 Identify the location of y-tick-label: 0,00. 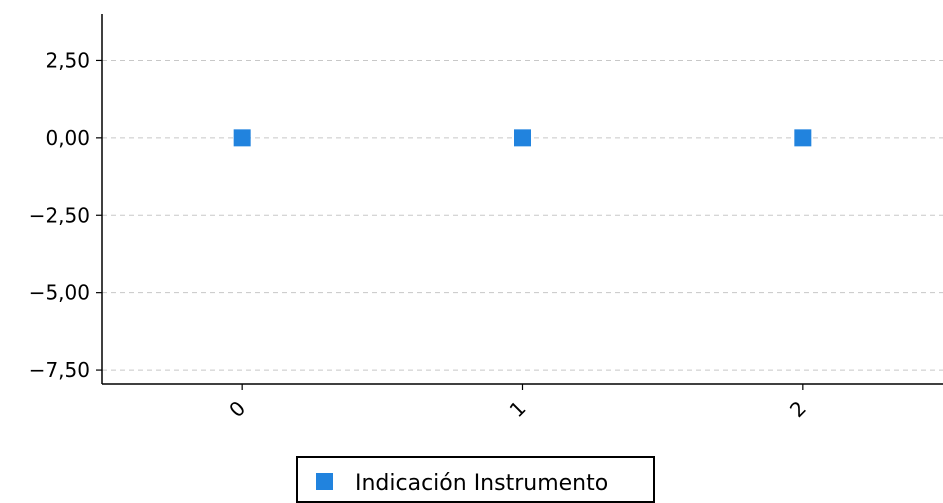
(67, 138).